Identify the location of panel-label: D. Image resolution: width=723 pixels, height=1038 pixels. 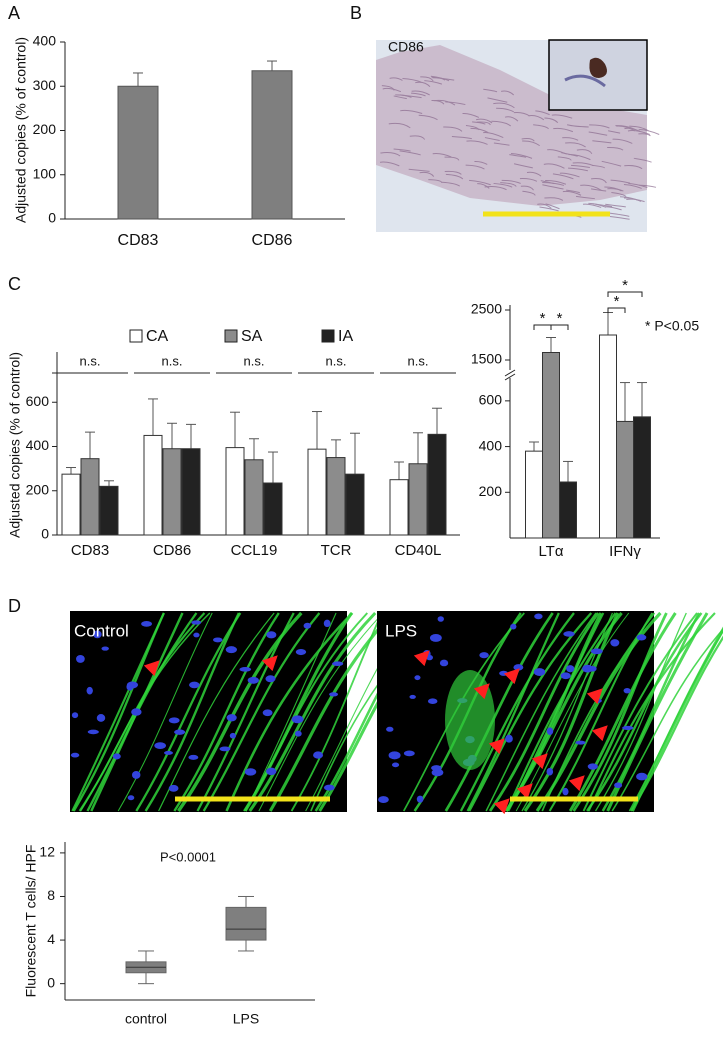
(14, 606).